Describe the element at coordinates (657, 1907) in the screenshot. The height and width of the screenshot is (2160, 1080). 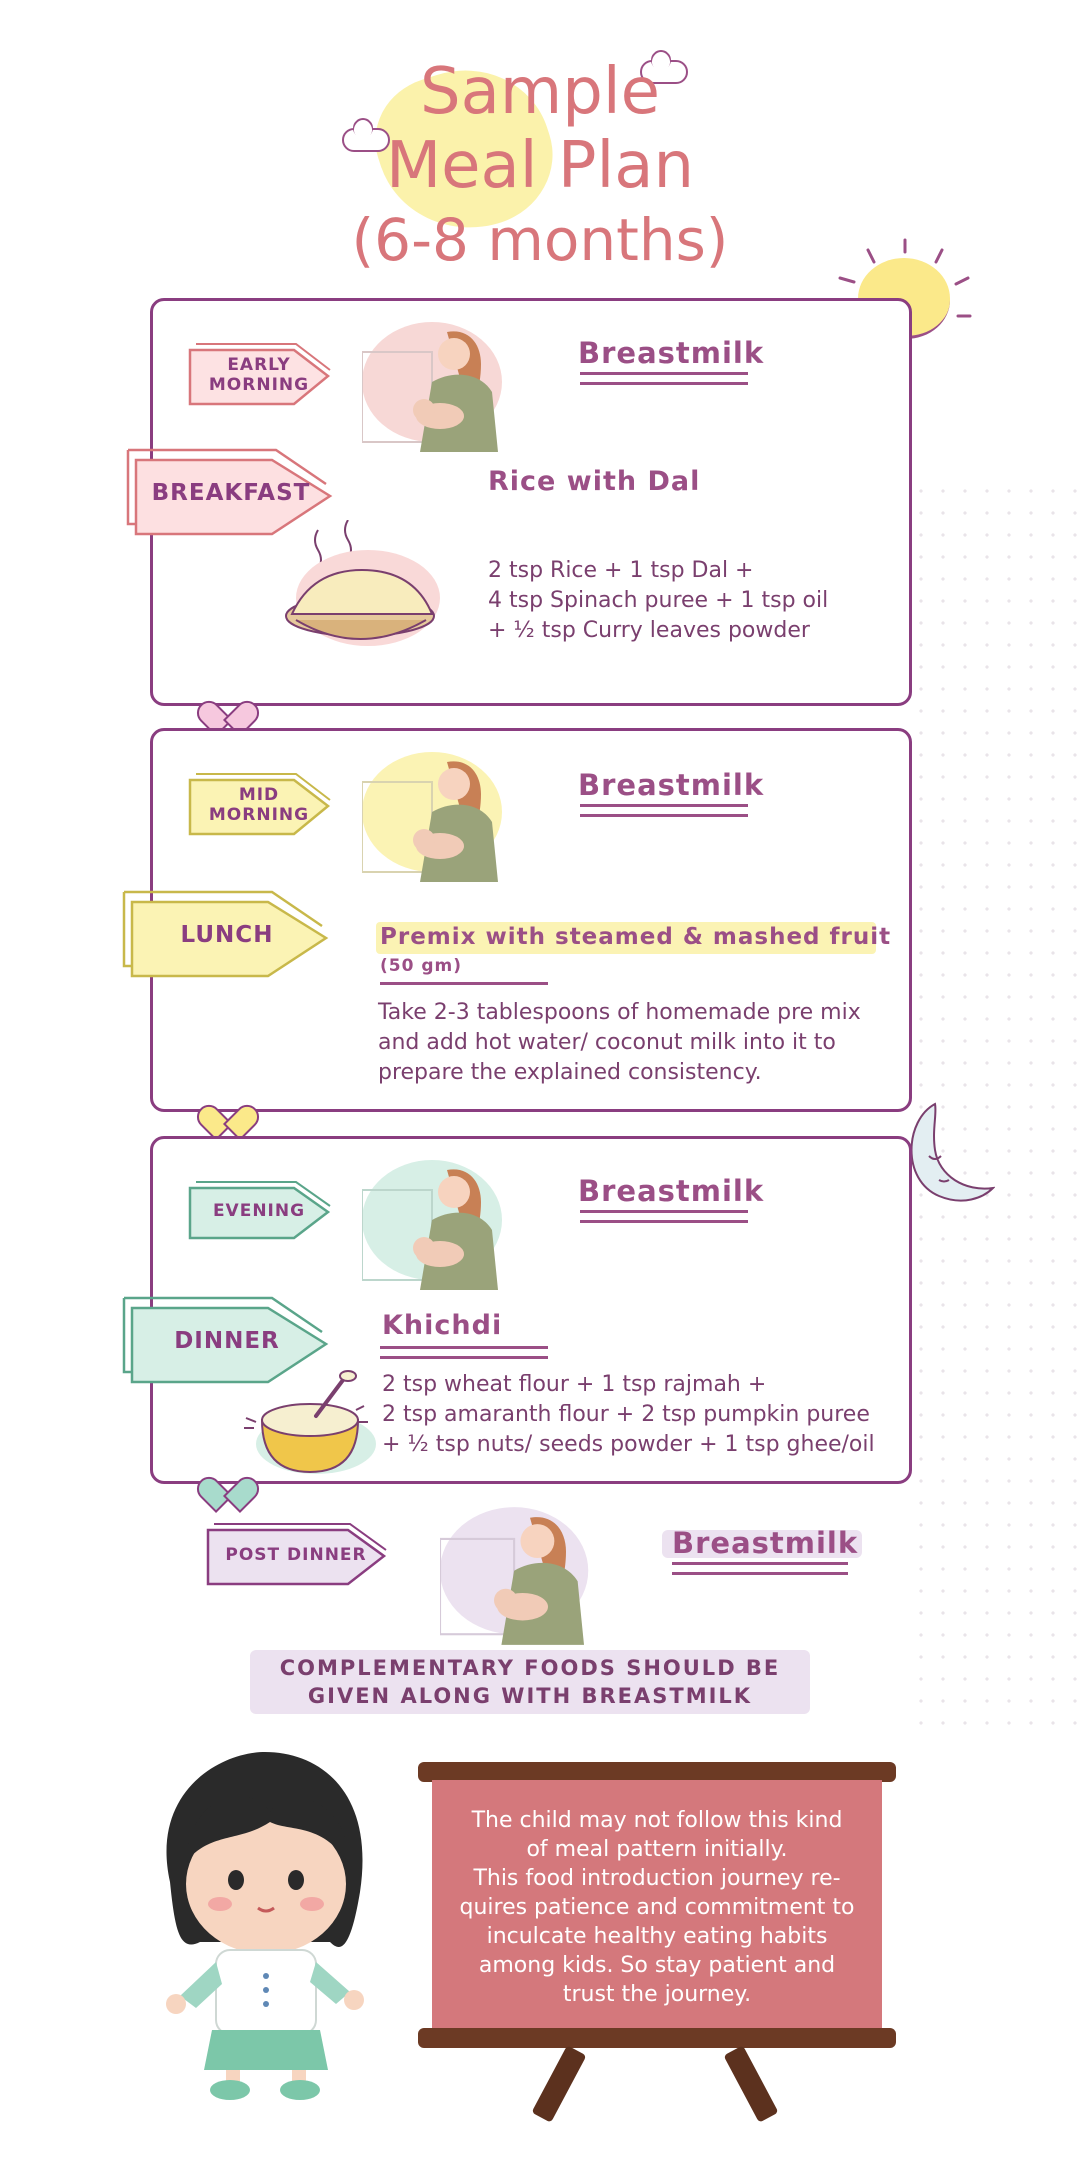
I see `board-line: quires patience and commitment to` at that location.